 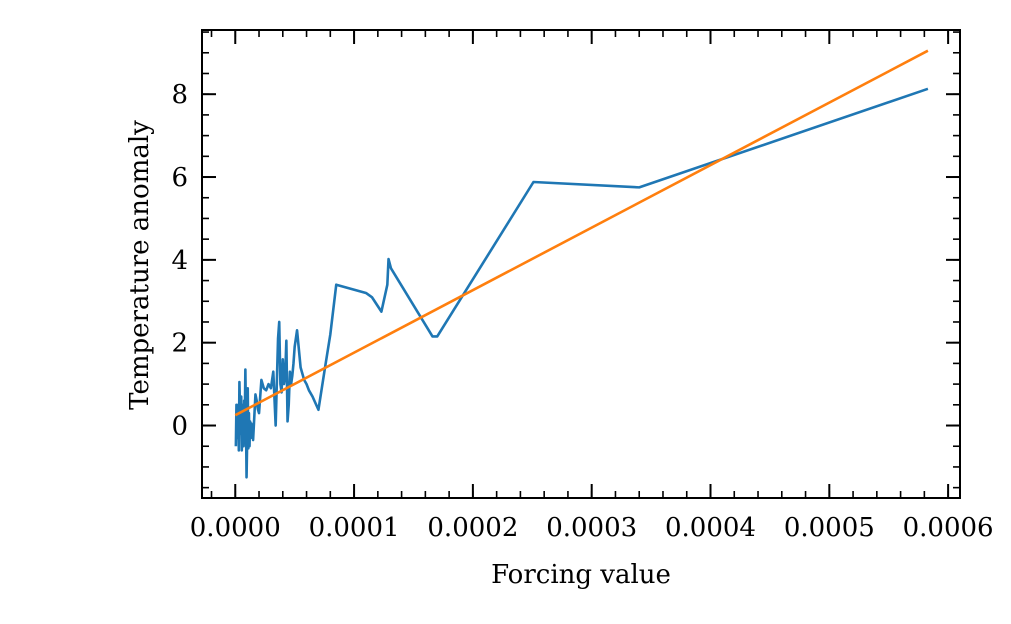 I want to click on x-tick-label: 0.0002, so click(x=472, y=528).